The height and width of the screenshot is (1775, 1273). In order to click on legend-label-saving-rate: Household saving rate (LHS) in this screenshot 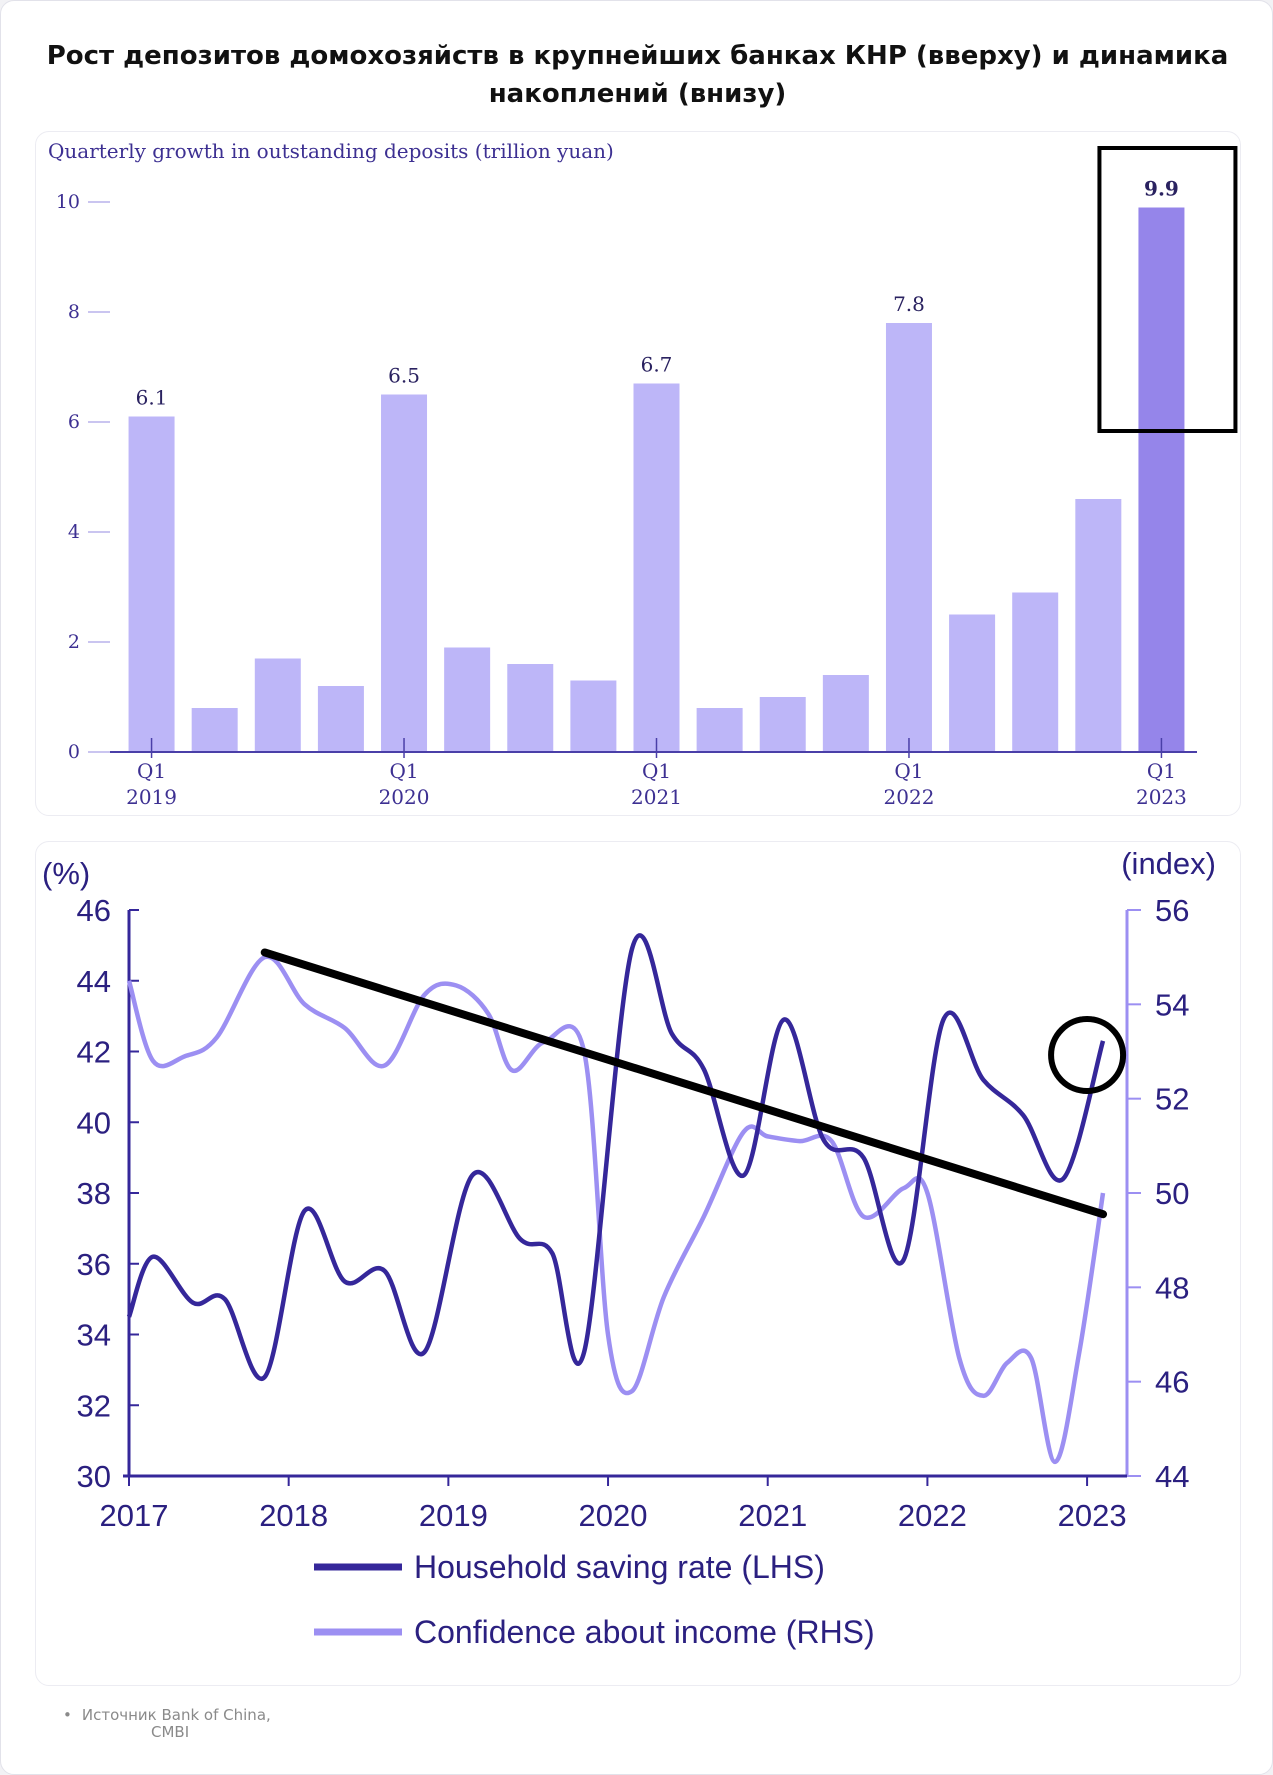, I will do `click(619, 1567)`.